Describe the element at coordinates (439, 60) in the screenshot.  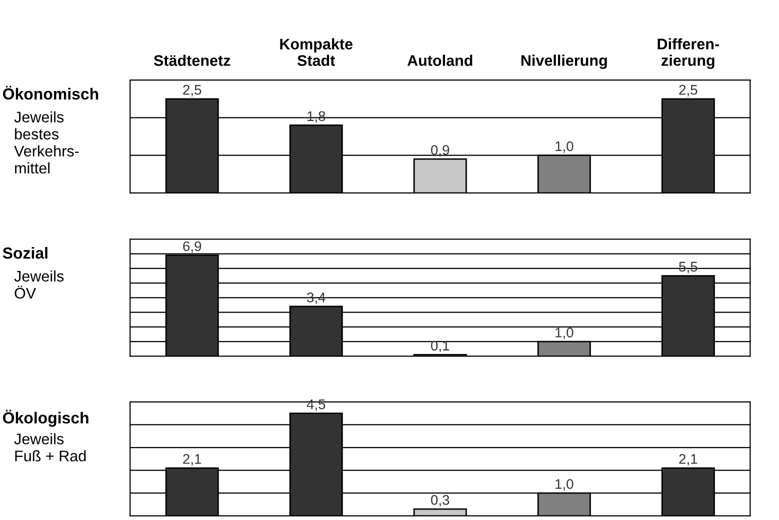
I see `x-tick-label: Autoland` at that location.